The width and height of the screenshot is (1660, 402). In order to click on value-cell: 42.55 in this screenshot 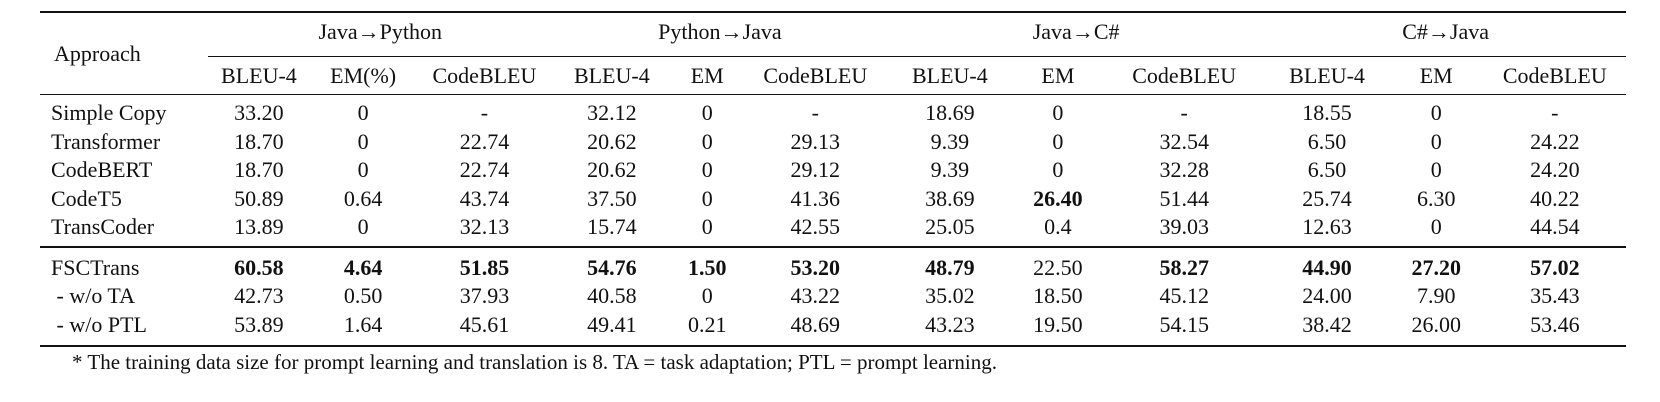, I will do `click(815, 227)`.